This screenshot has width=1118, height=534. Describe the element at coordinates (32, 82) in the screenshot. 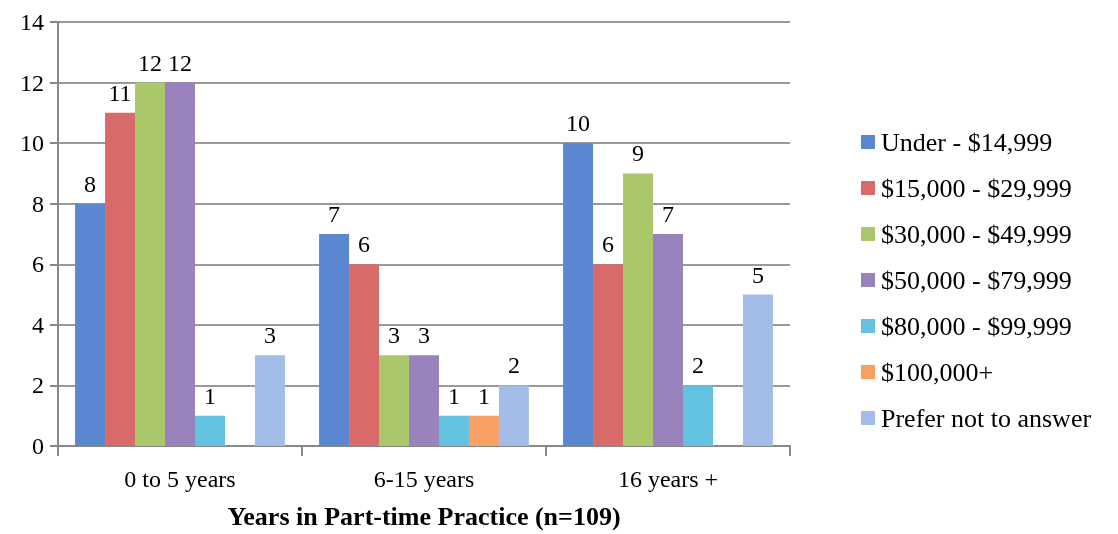

I see `y-tick-label: 12` at that location.